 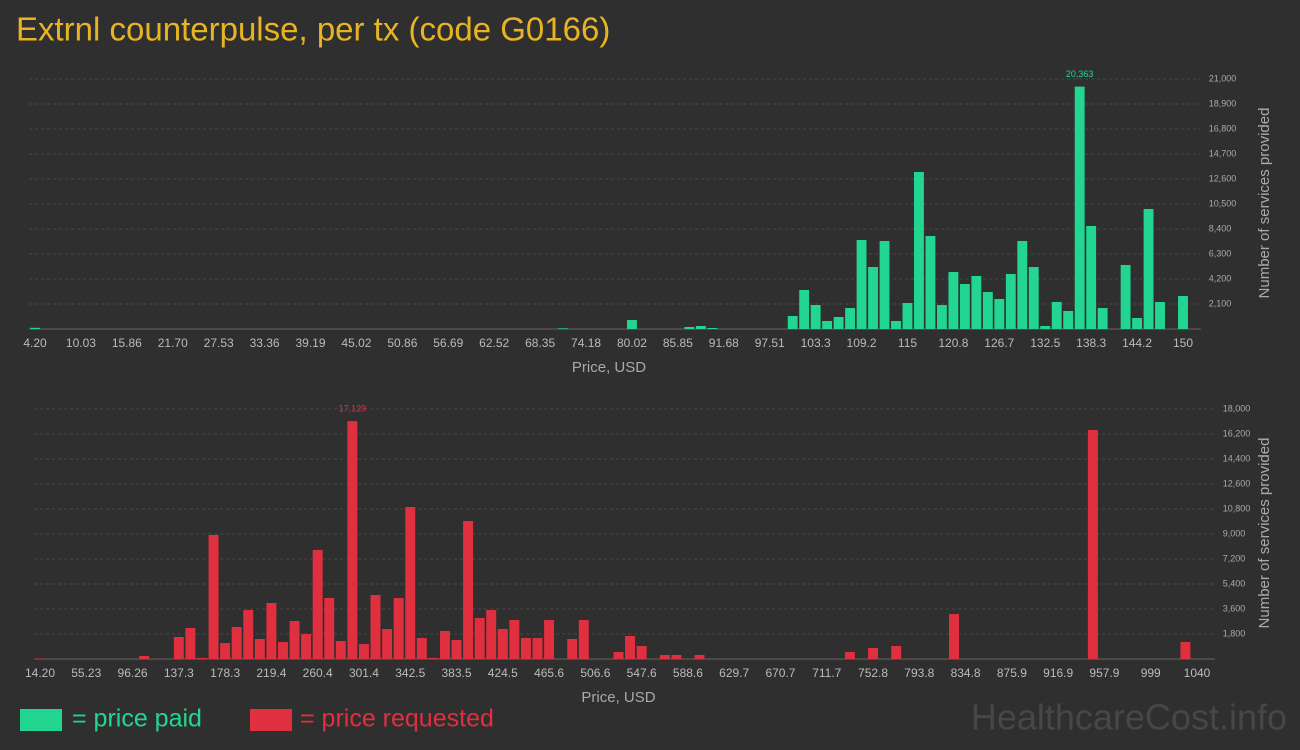 What do you see at coordinates (816, 343) in the screenshot?
I see `x-tick-label: 103.3` at bounding box center [816, 343].